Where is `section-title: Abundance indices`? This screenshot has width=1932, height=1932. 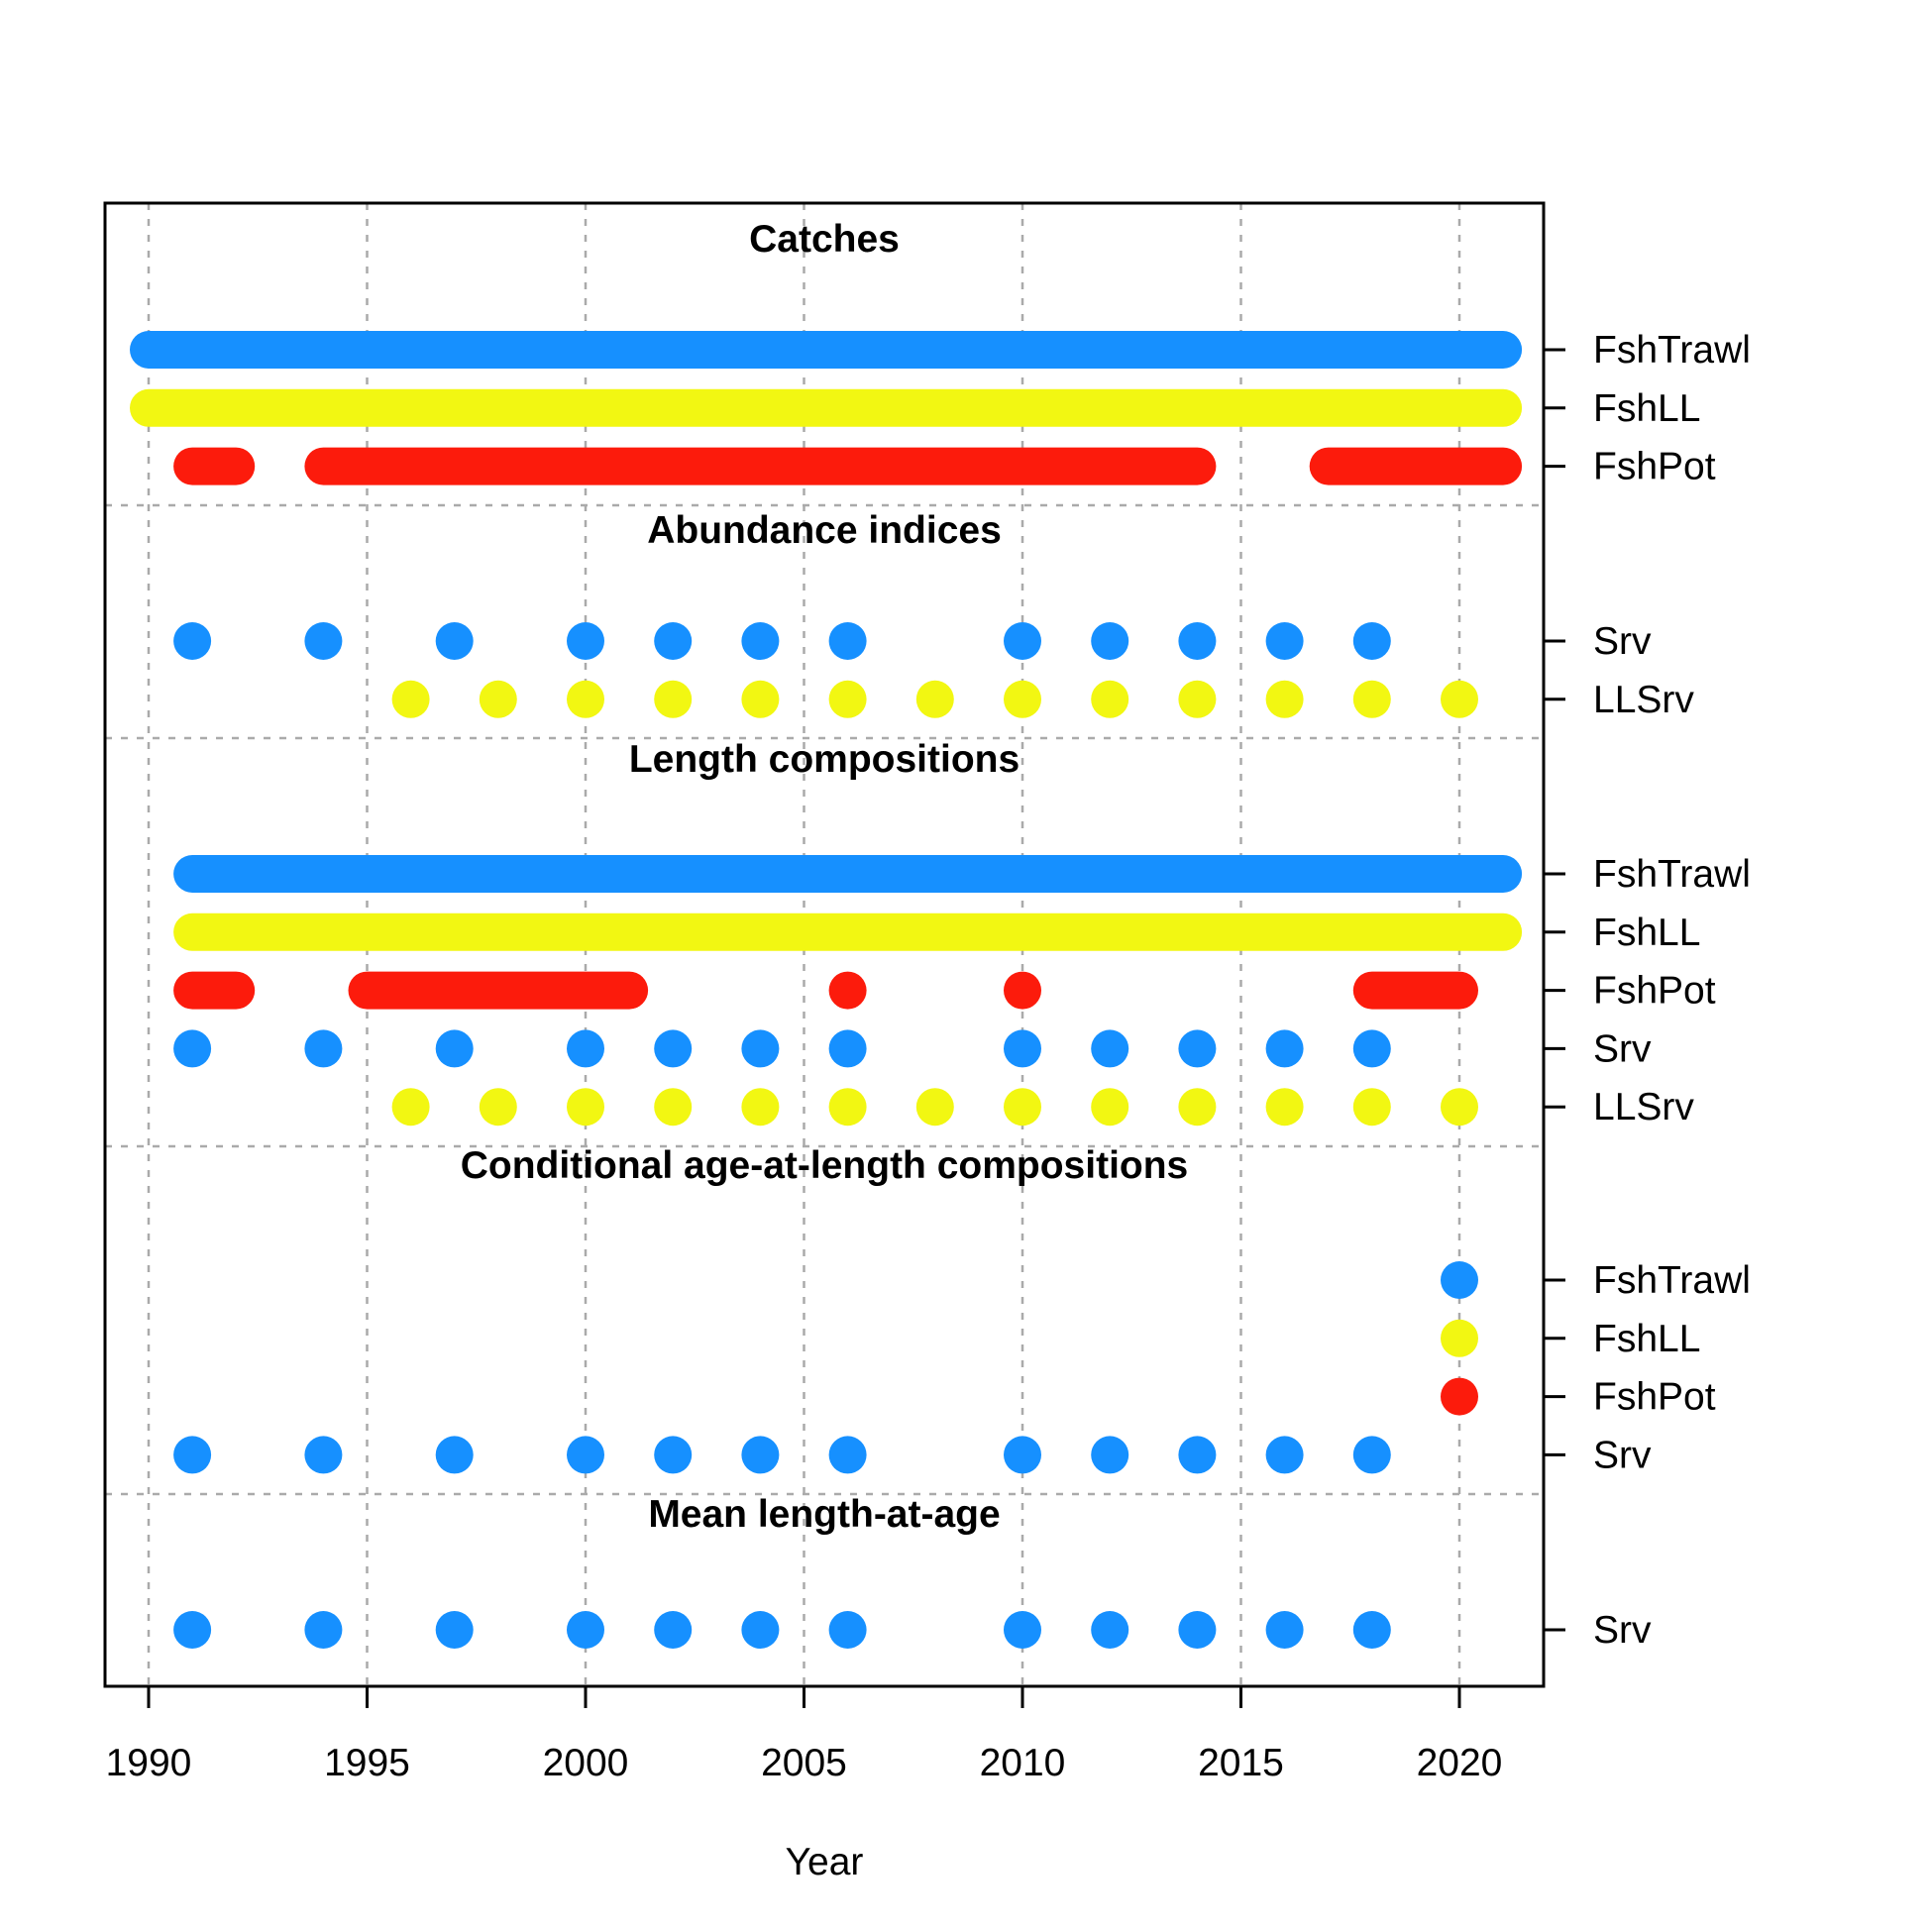
section-title: Abundance indices is located at coordinates (825, 531).